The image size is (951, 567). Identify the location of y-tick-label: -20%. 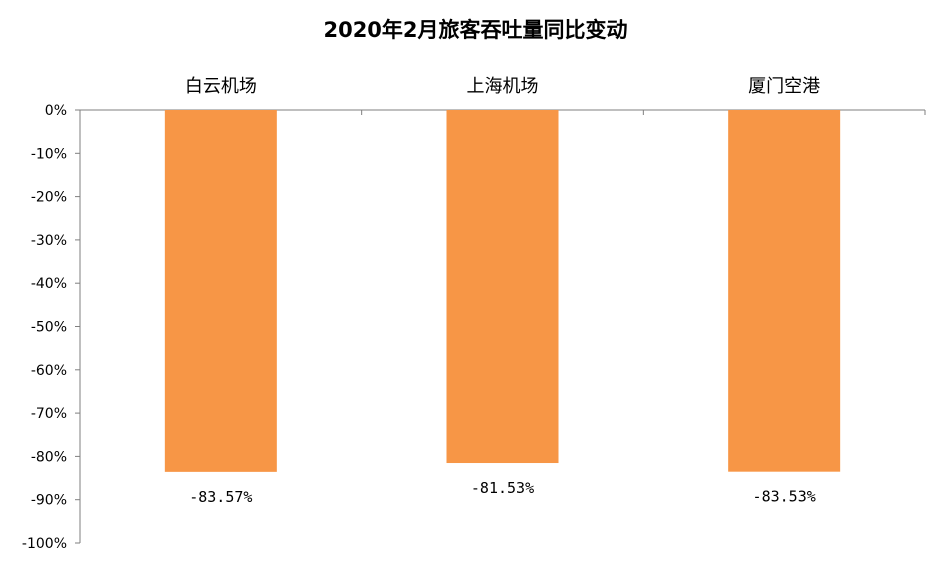
(49, 198).